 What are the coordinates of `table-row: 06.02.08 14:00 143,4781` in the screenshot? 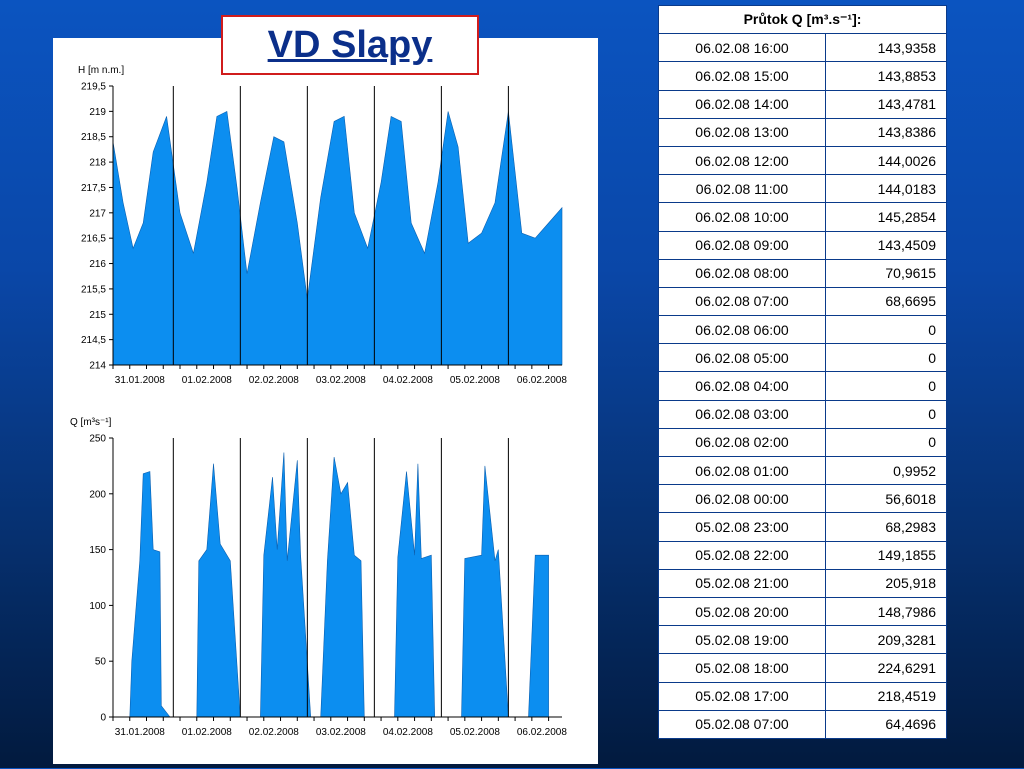 It's located at (802, 104).